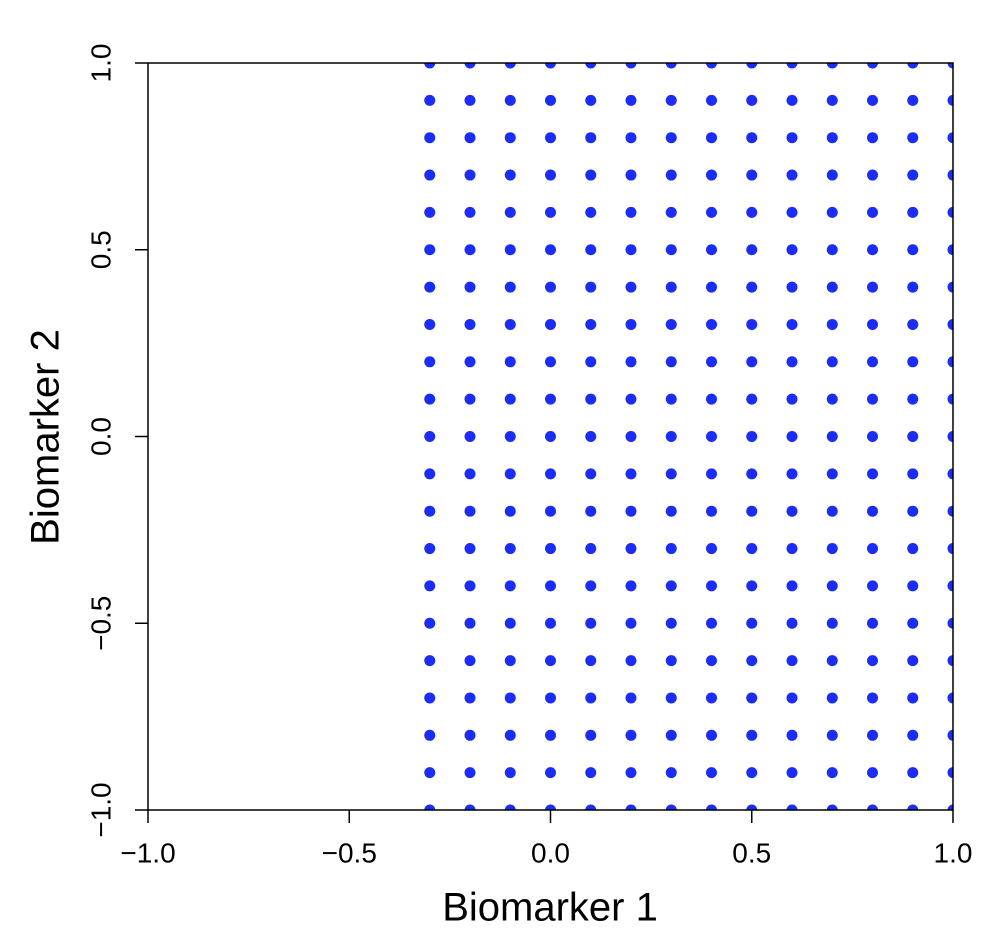  What do you see at coordinates (100, 623) in the screenshot?
I see `y-tick-label: −0.5` at bounding box center [100, 623].